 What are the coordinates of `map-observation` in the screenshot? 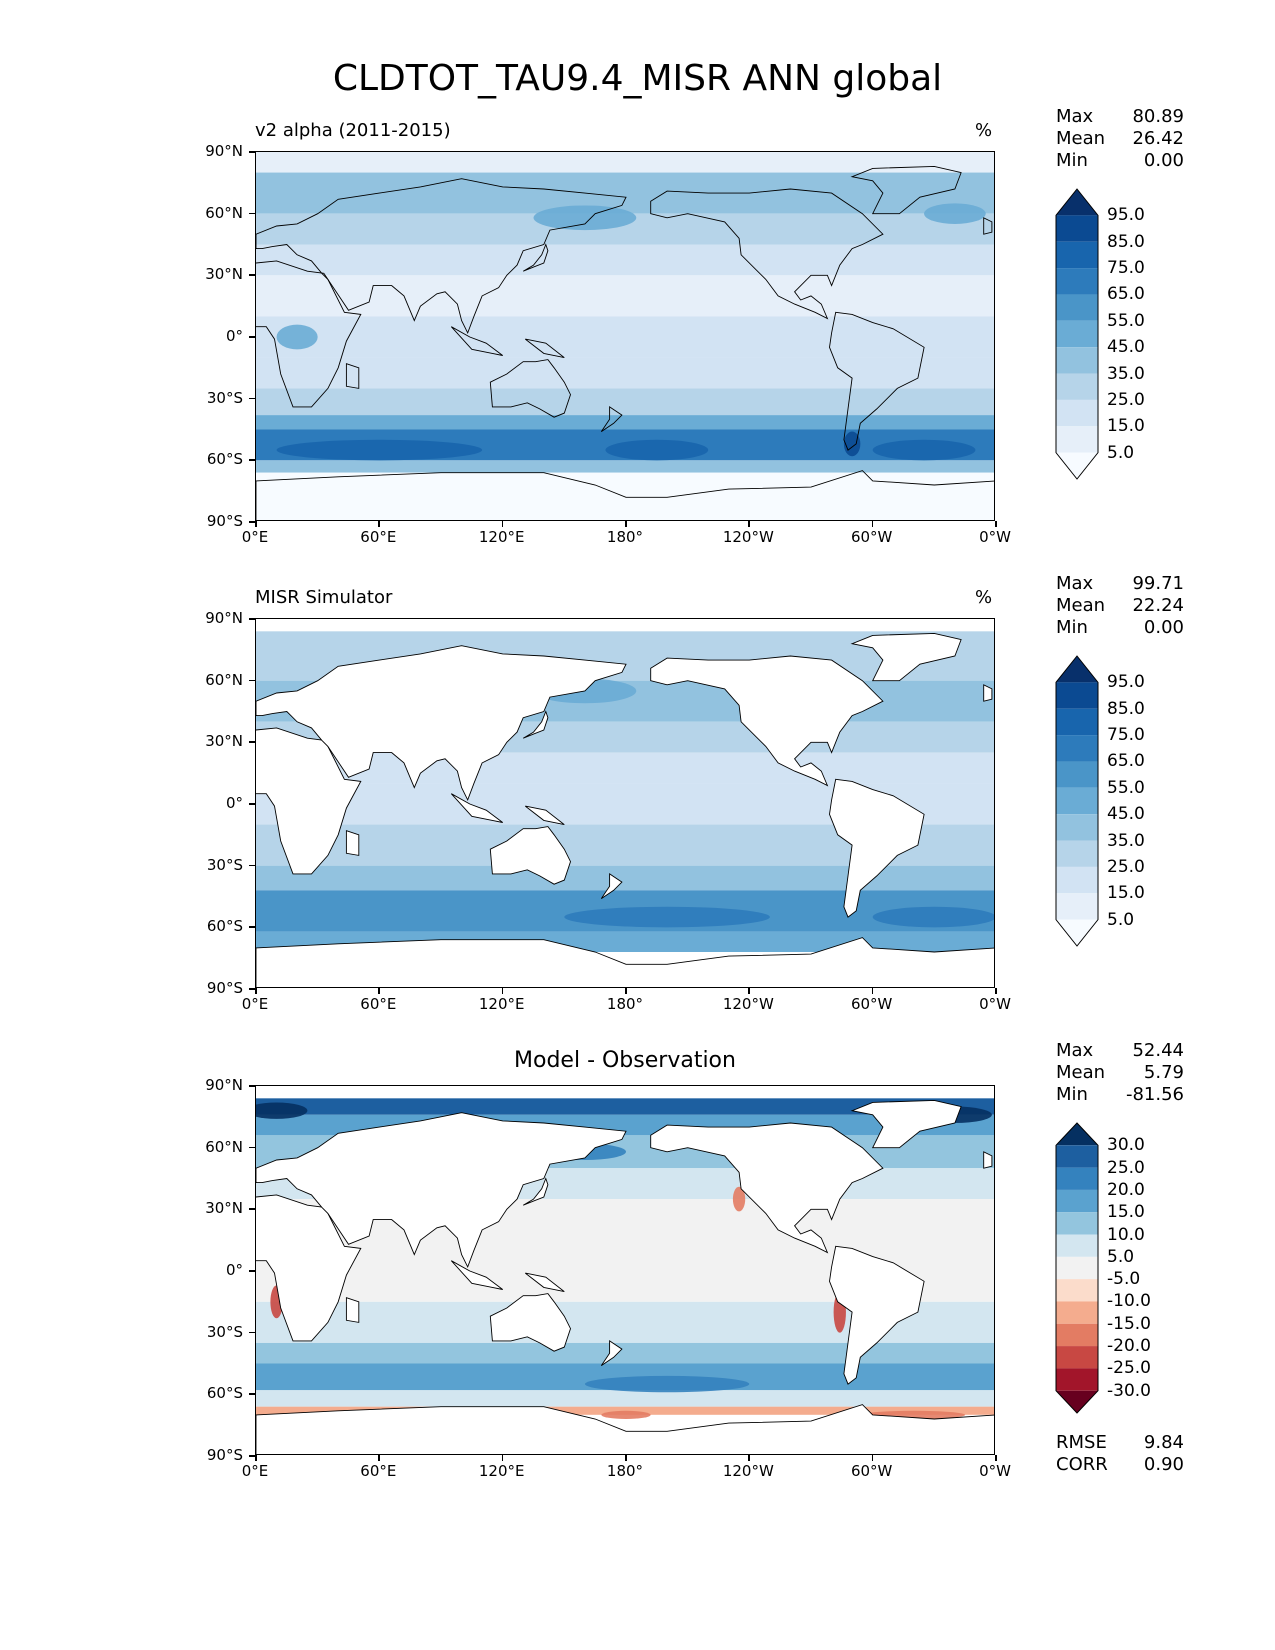 It's located at (625, 803).